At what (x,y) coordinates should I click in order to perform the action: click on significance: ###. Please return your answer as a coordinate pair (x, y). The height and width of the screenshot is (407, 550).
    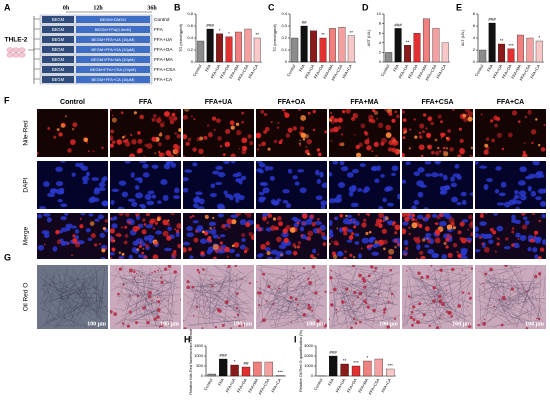
    Looking at the image, I should click on (210, 25).